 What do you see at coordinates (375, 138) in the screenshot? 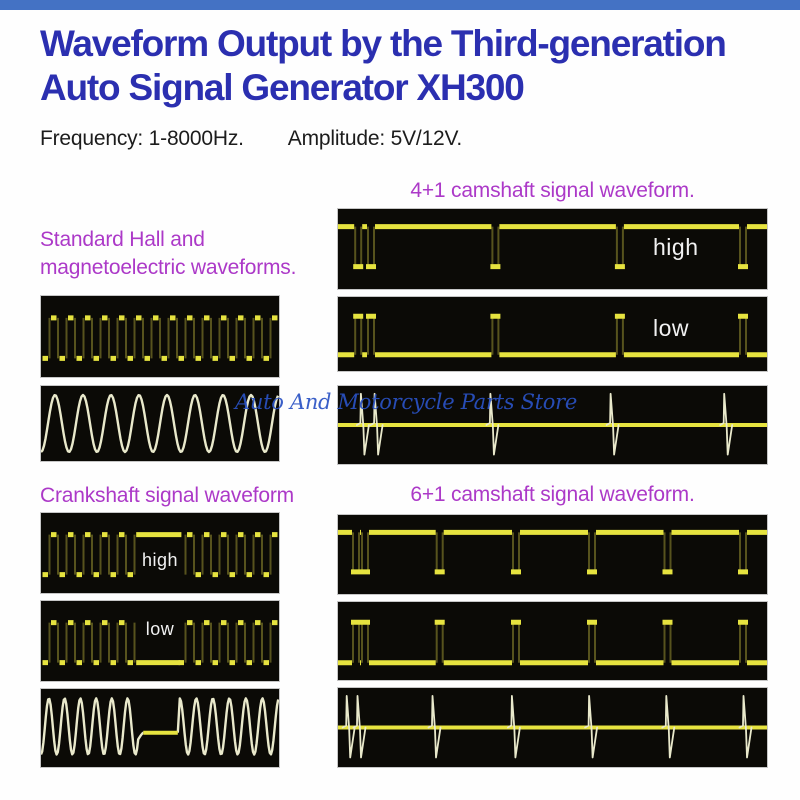
I see `spec-amplitude: Amplitude: 5V/12V.` at bounding box center [375, 138].